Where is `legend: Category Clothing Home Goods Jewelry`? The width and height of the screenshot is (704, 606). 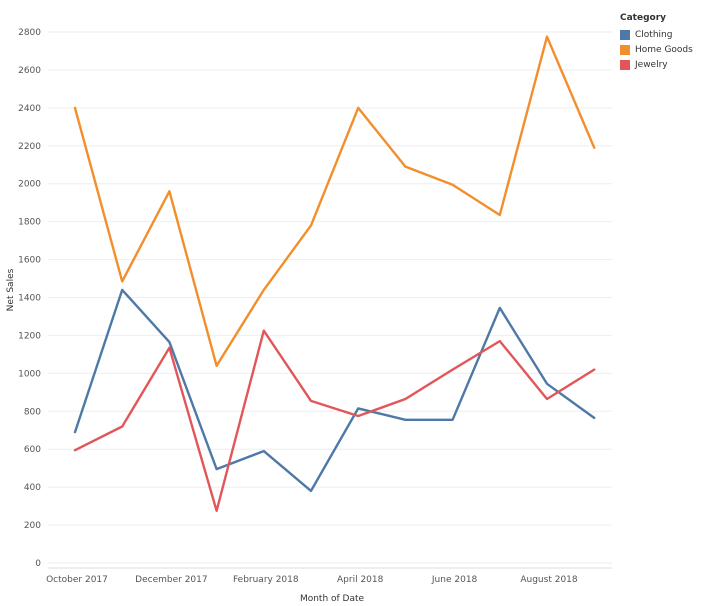 legend: Category Clothing Home Goods Jewelry is located at coordinates (656, 42).